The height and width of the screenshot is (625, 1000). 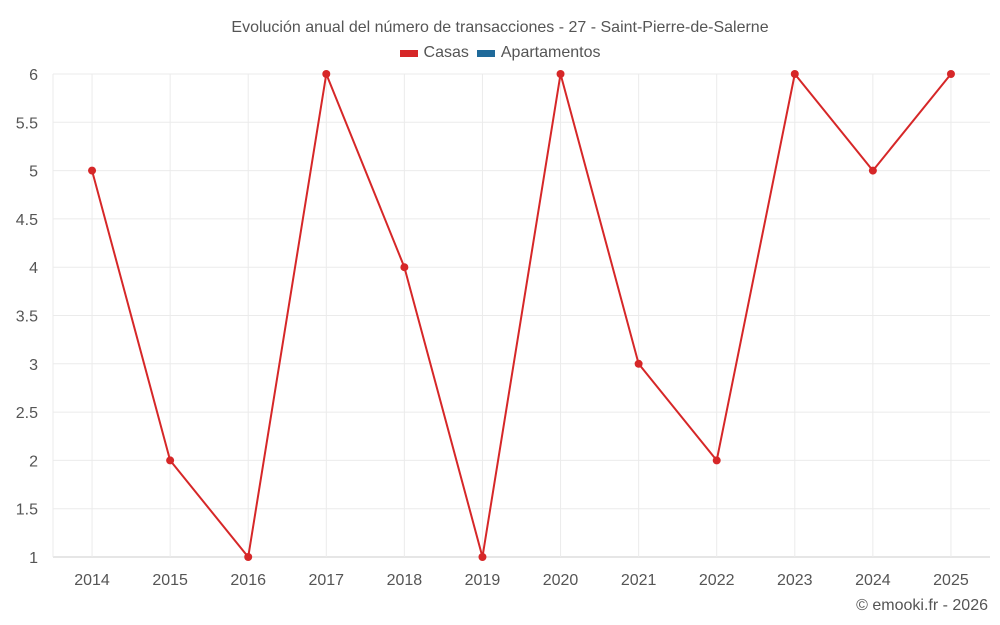 I want to click on y-tick-label: 1, so click(x=33, y=558).